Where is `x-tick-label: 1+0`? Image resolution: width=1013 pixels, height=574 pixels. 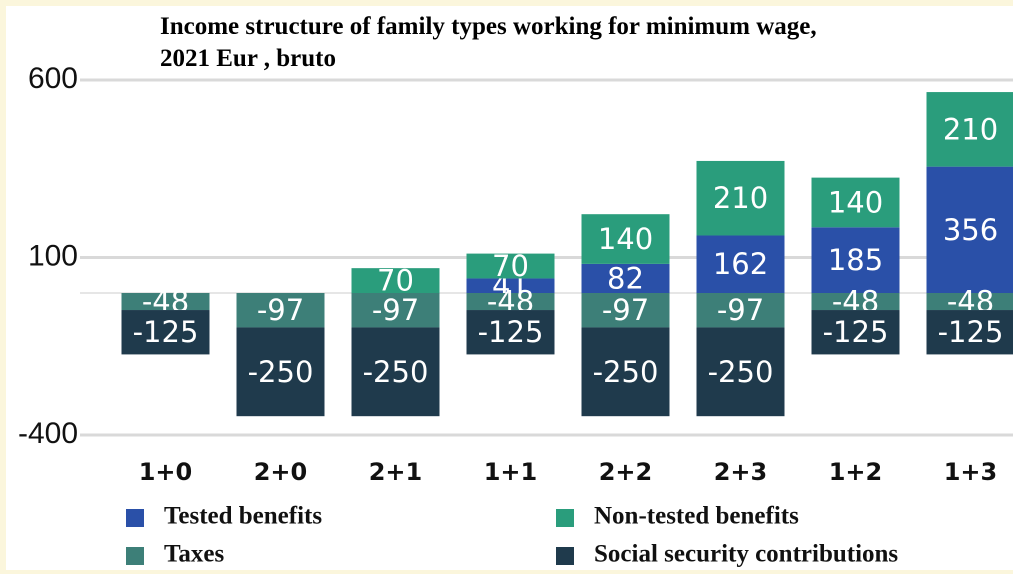 x-tick-label: 1+0 is located at coordinates (166, 472).